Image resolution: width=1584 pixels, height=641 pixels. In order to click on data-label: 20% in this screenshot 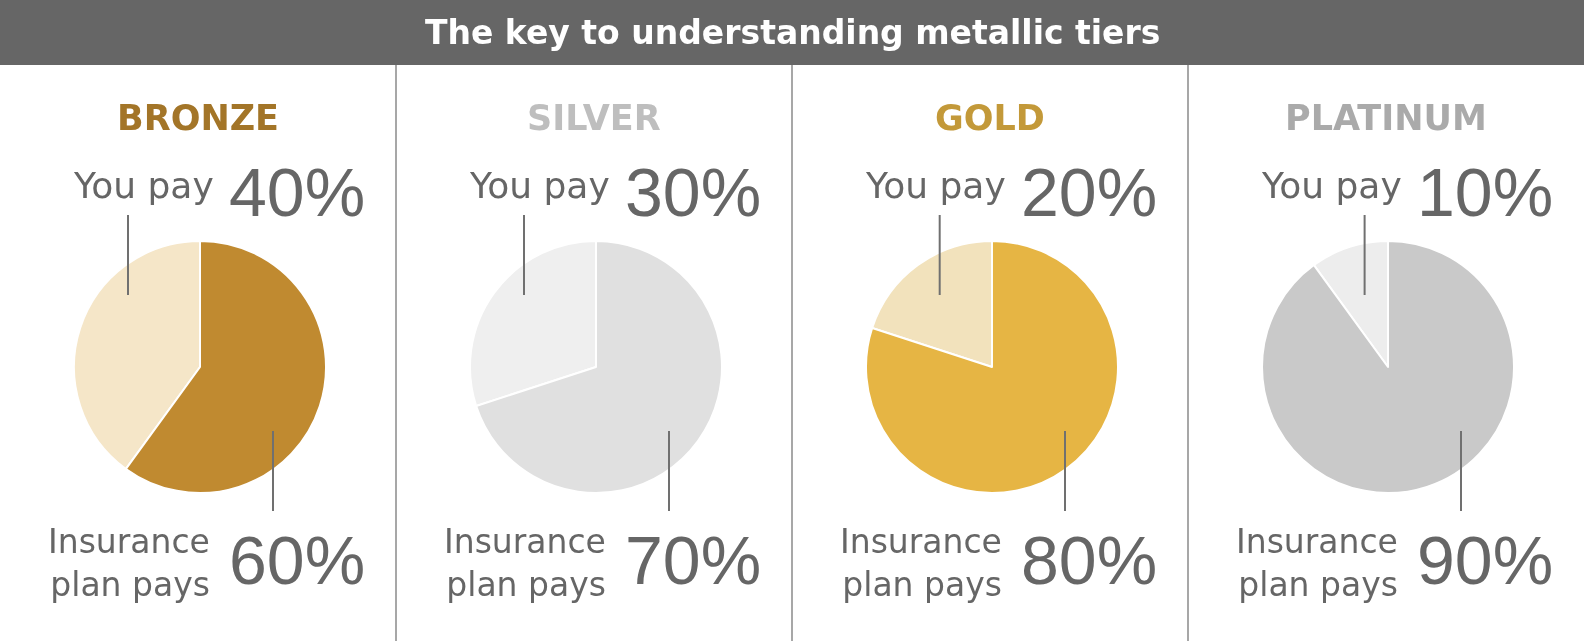, I will do `click(1089, 192)`.